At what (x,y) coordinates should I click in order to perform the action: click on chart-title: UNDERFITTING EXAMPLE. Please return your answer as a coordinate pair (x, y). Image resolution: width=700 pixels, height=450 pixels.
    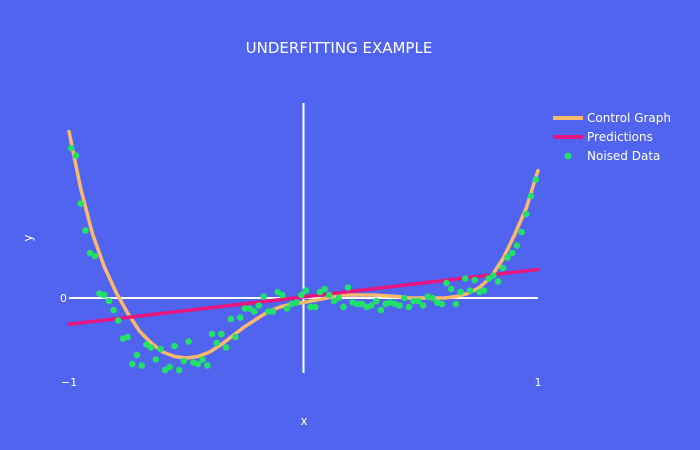
    Looking at the image, I should click on (339, 48).